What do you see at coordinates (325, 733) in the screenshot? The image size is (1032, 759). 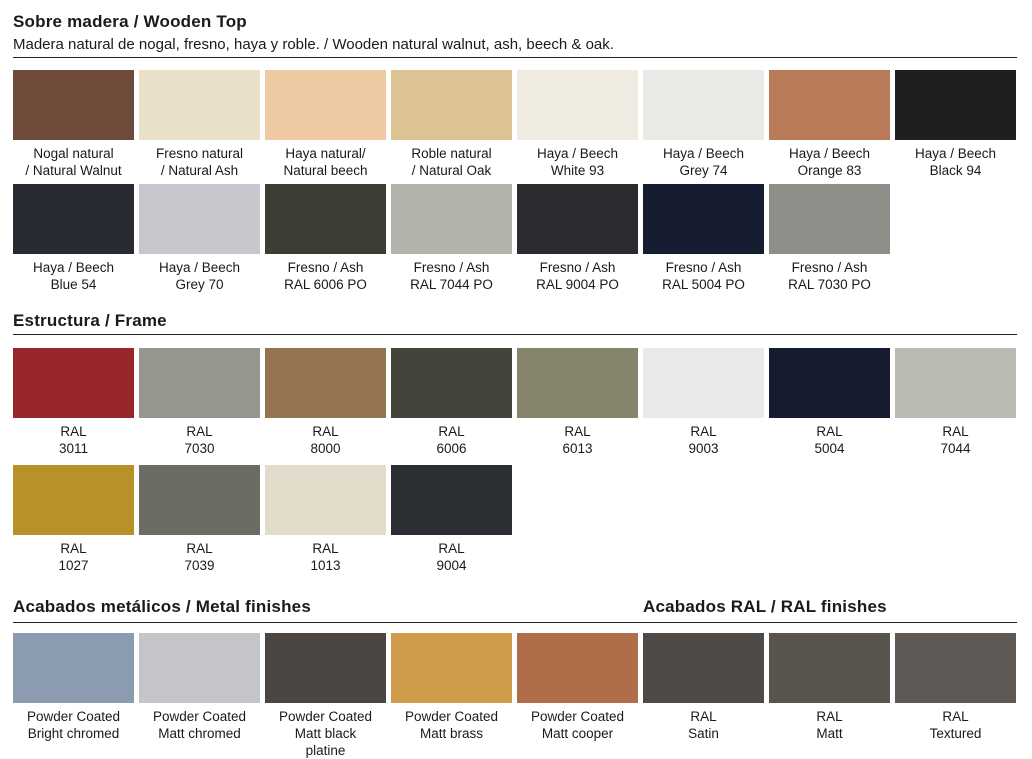 I see `swatch-label: Powder Coated Matt black platine` at bounding box center [325, 733].